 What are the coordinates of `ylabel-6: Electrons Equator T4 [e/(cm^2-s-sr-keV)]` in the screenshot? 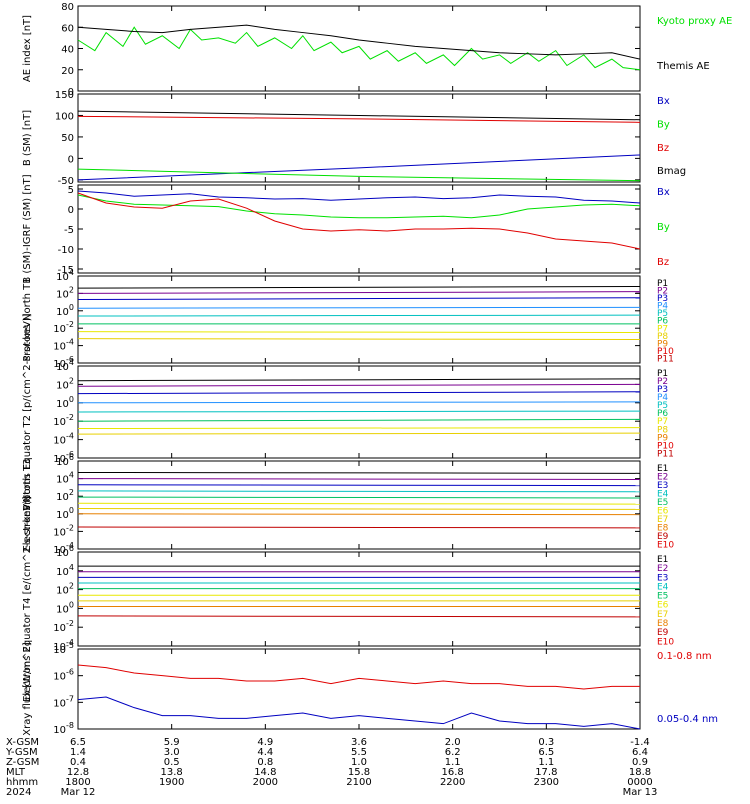 It's located at (27, 599).